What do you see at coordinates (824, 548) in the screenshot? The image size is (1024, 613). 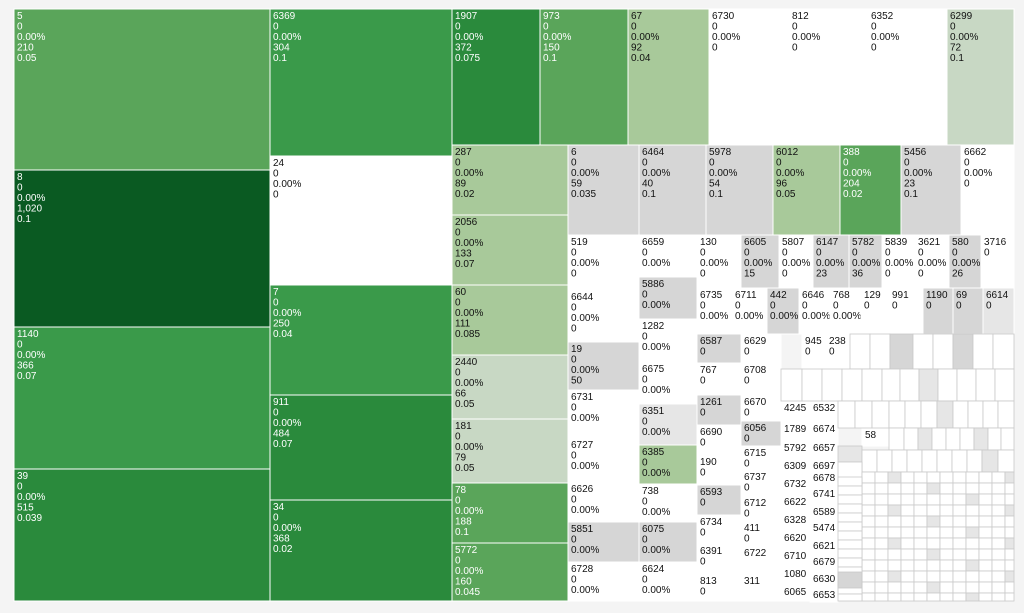 I see `treemap-cell: 6621` at bounding box center [824, 548].